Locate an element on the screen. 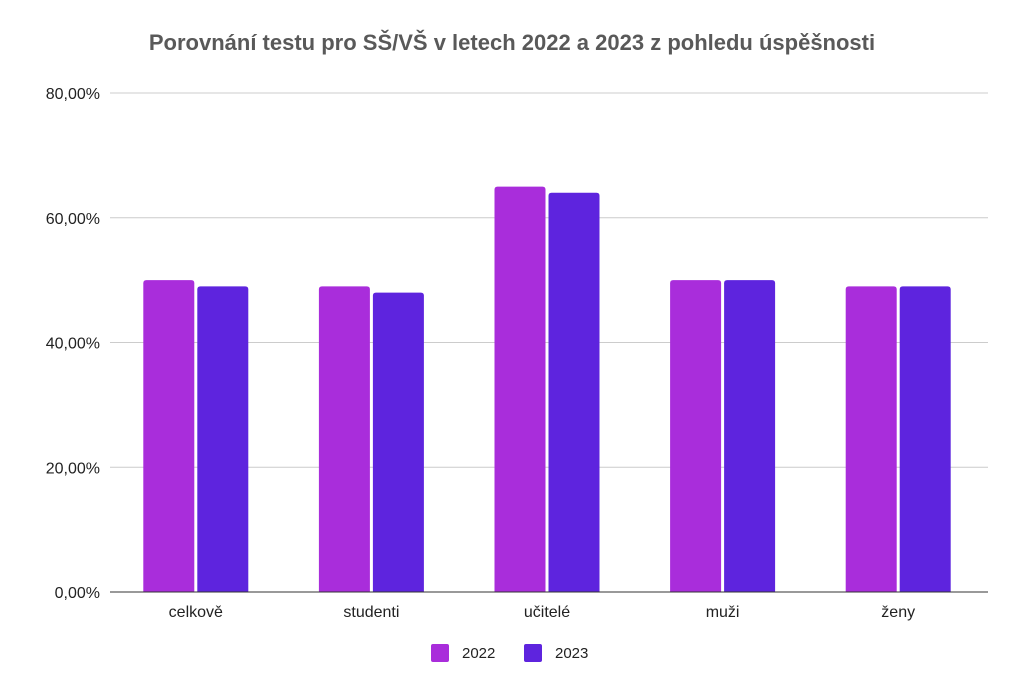 This screenshot has width=1024, height=698. legend-item-2022: 2022 is located at coordinates (463, 653).